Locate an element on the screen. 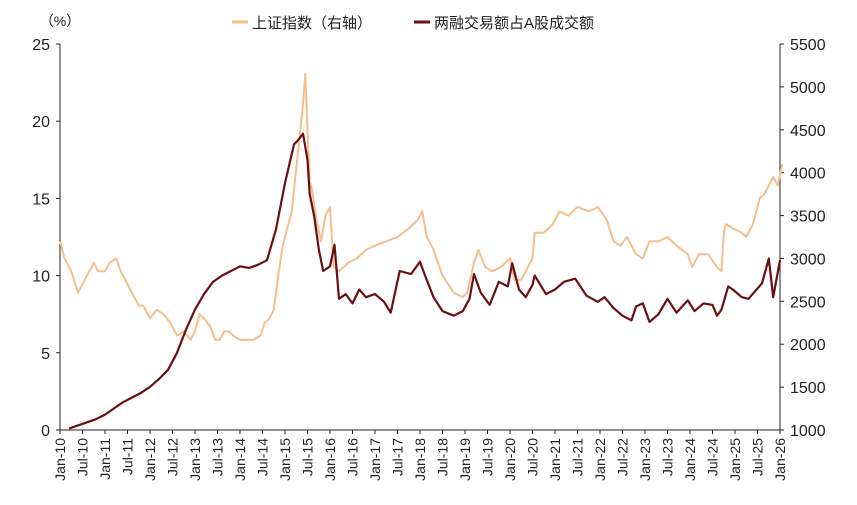 The image size is (857, 505). x-tick-label: Jan-15 is located at coordinates (285, 459).